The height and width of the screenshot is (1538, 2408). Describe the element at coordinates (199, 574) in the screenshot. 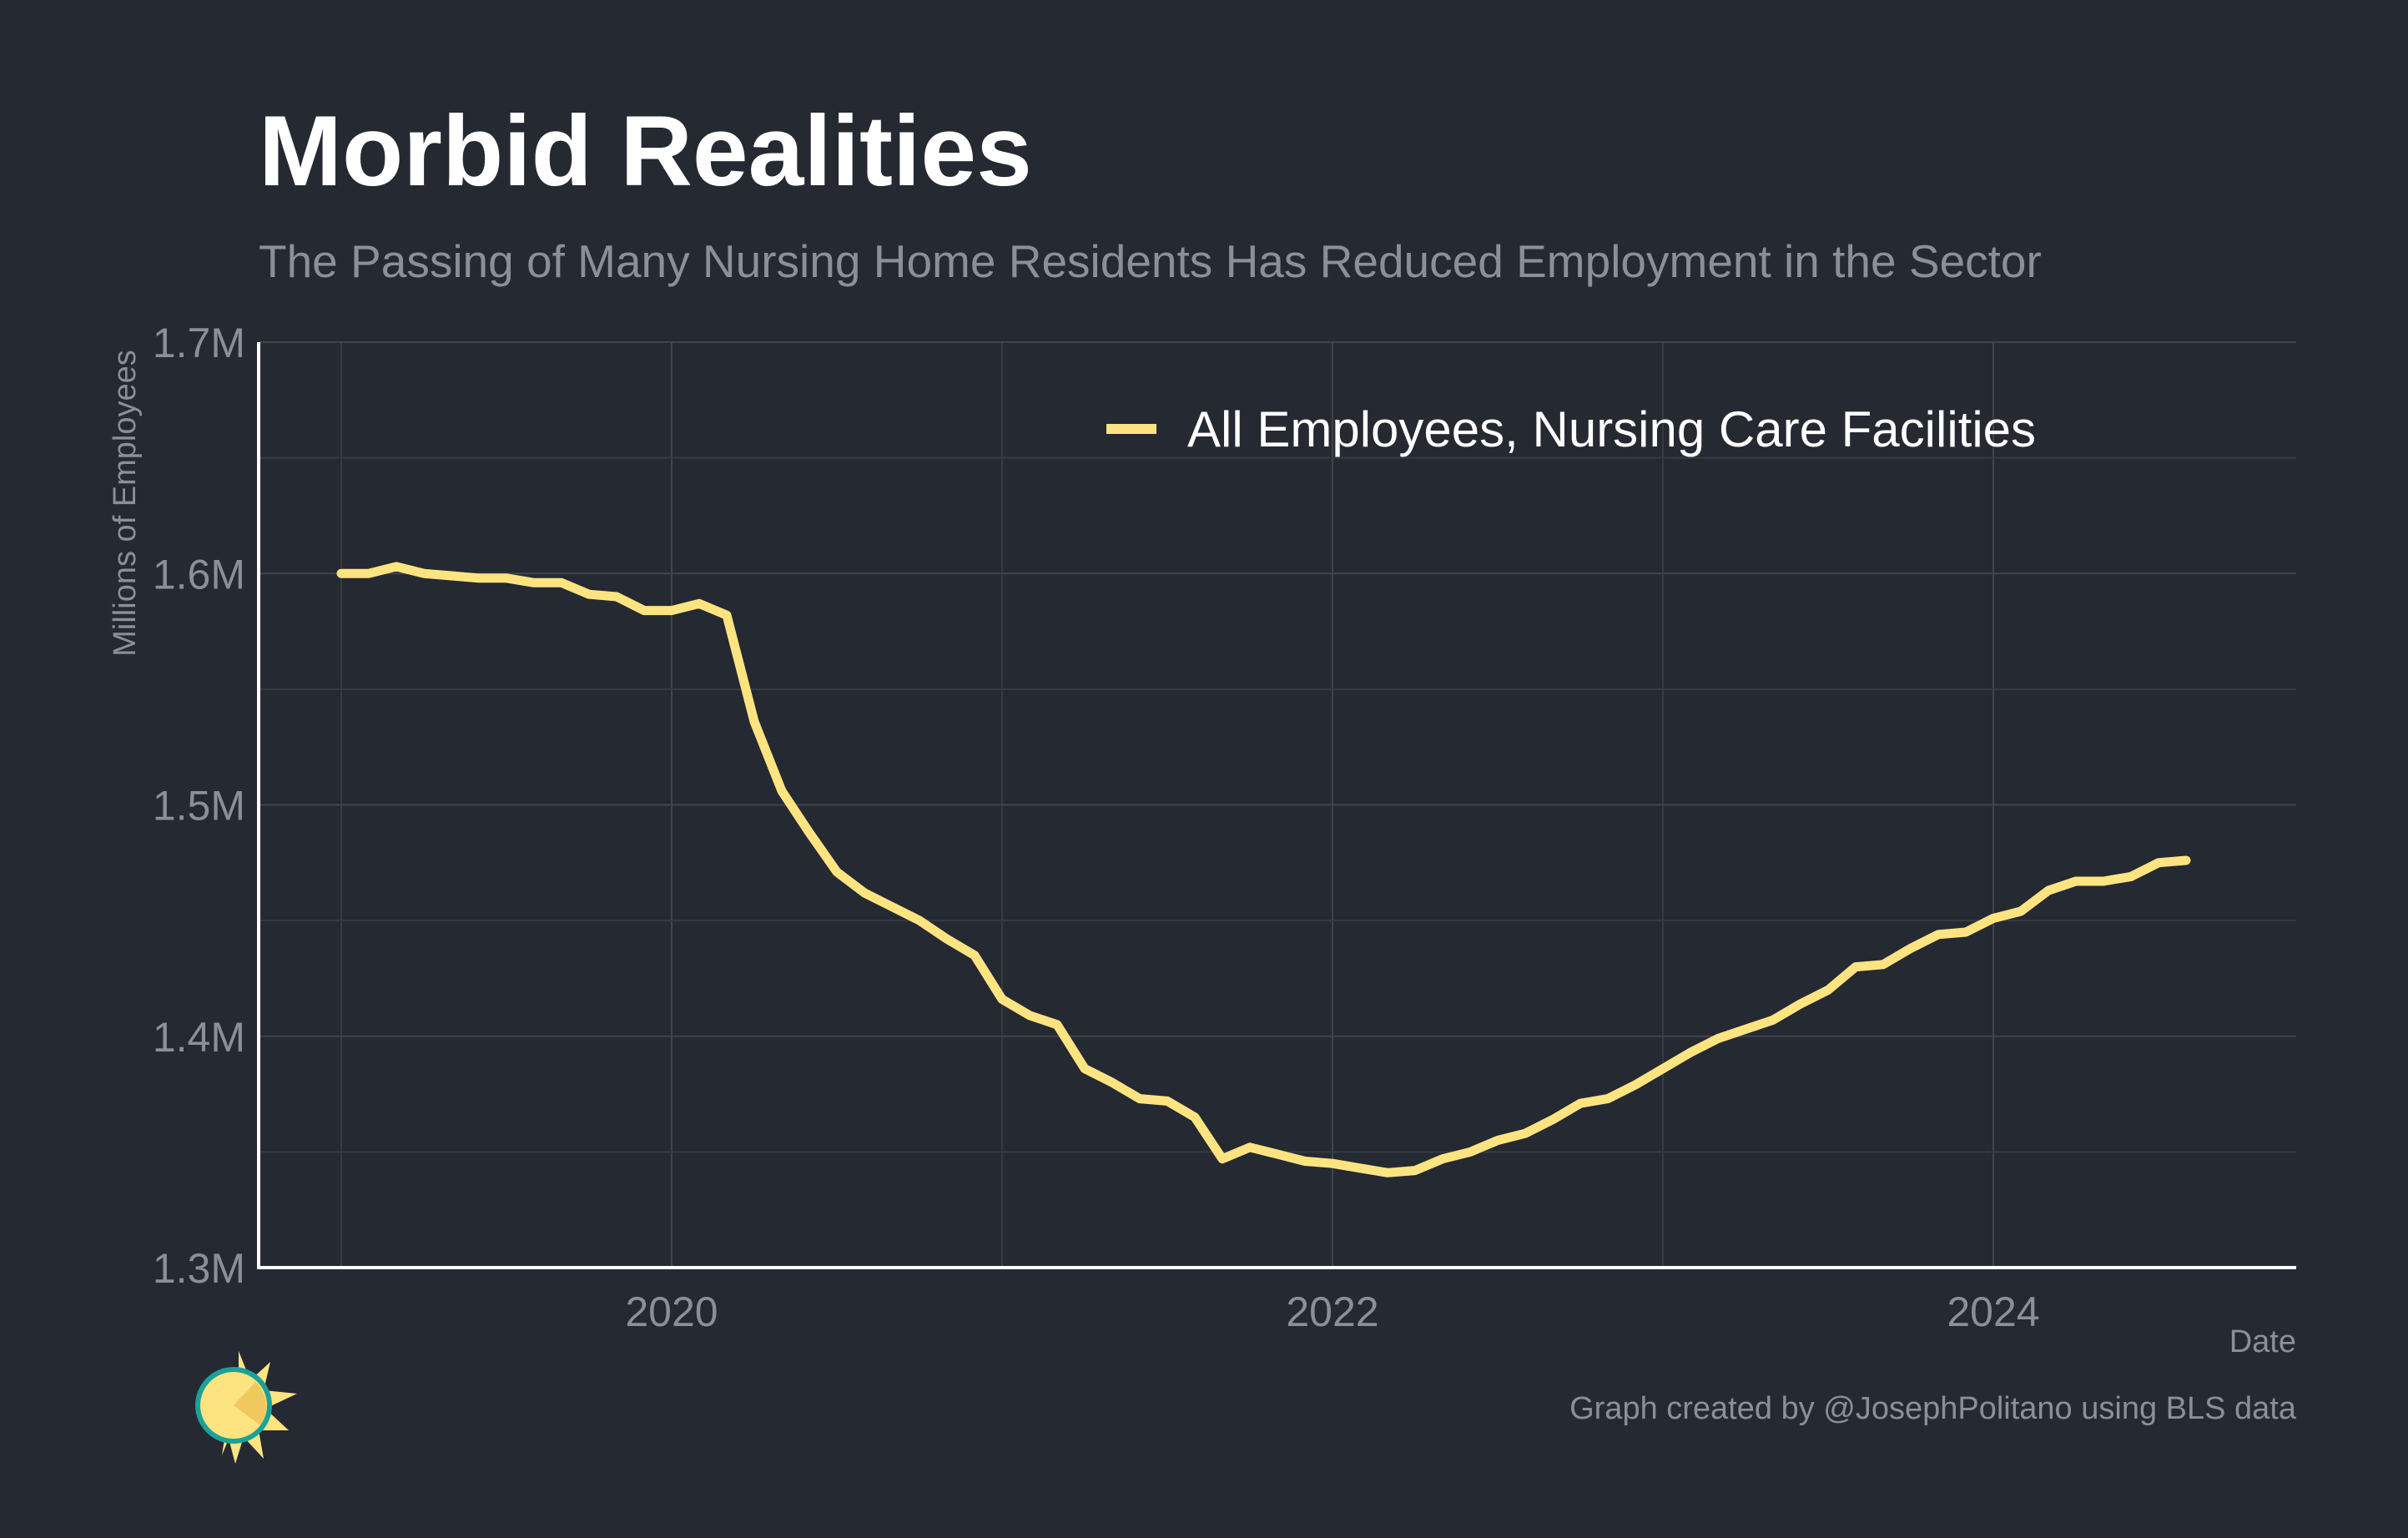

I see `y-tick-label: 1.6M` at that location.